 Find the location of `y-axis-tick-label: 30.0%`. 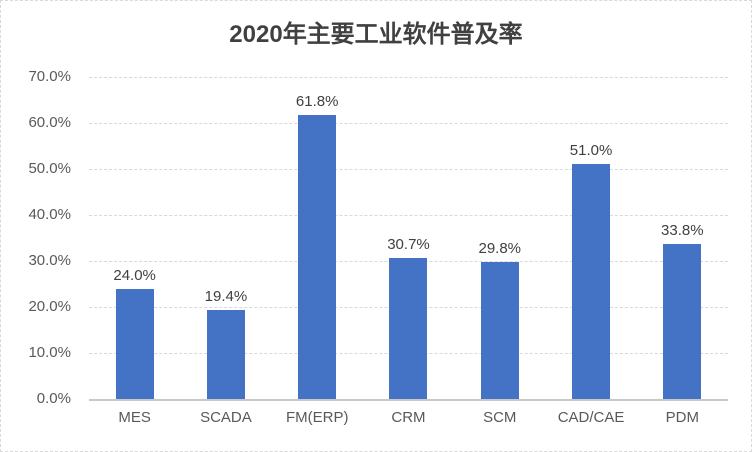

y-axis-tick-label: 30.0% is located at coordinates (49, 260).